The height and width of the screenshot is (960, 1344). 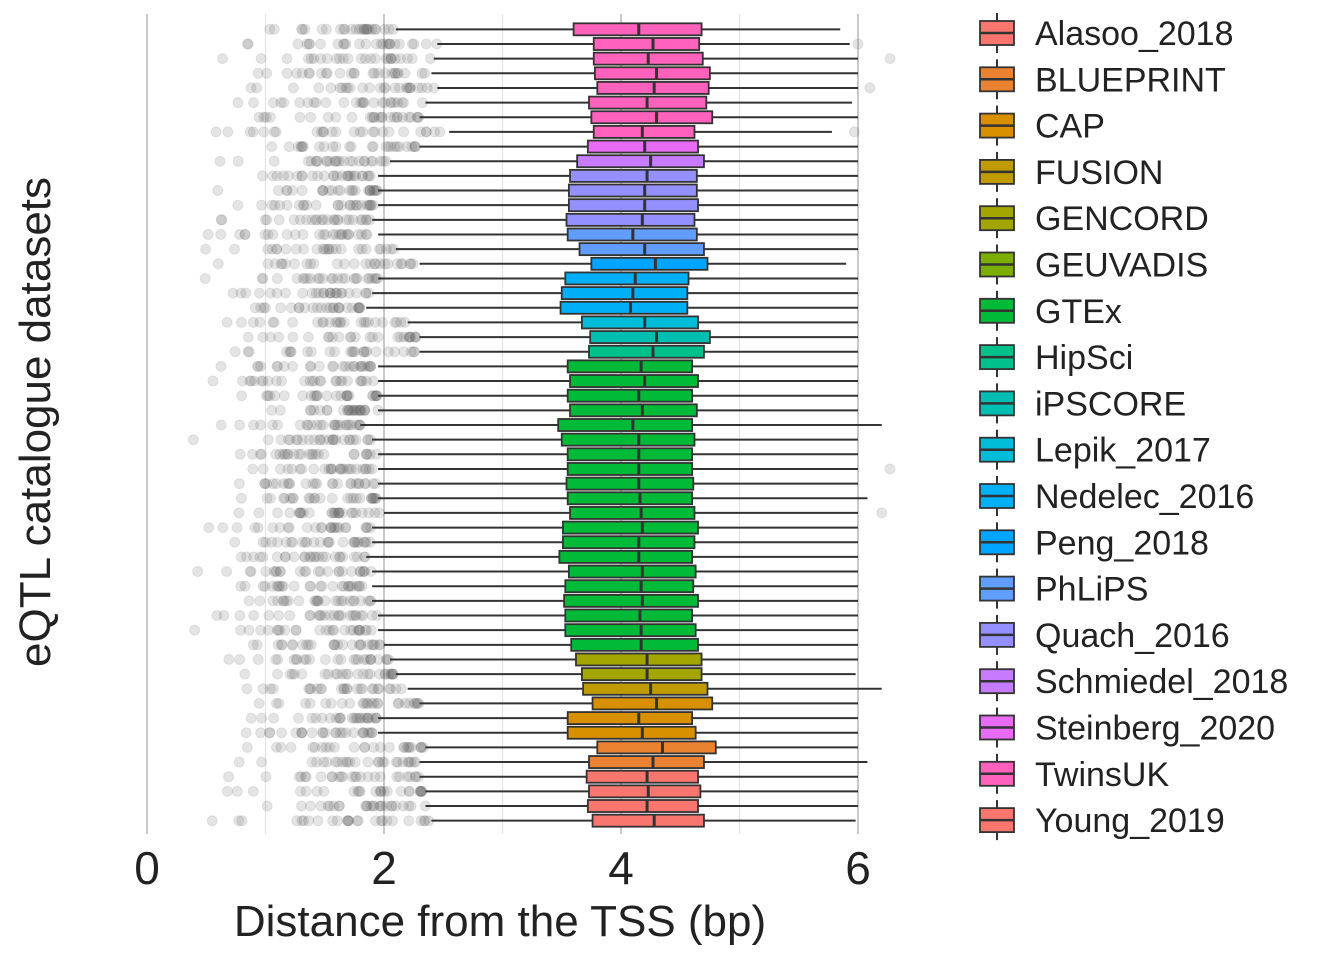 What do you see at coordinates (652, 73) in the screenshot?
I see `box-TwinsUK` at bounding box center [652, 73].